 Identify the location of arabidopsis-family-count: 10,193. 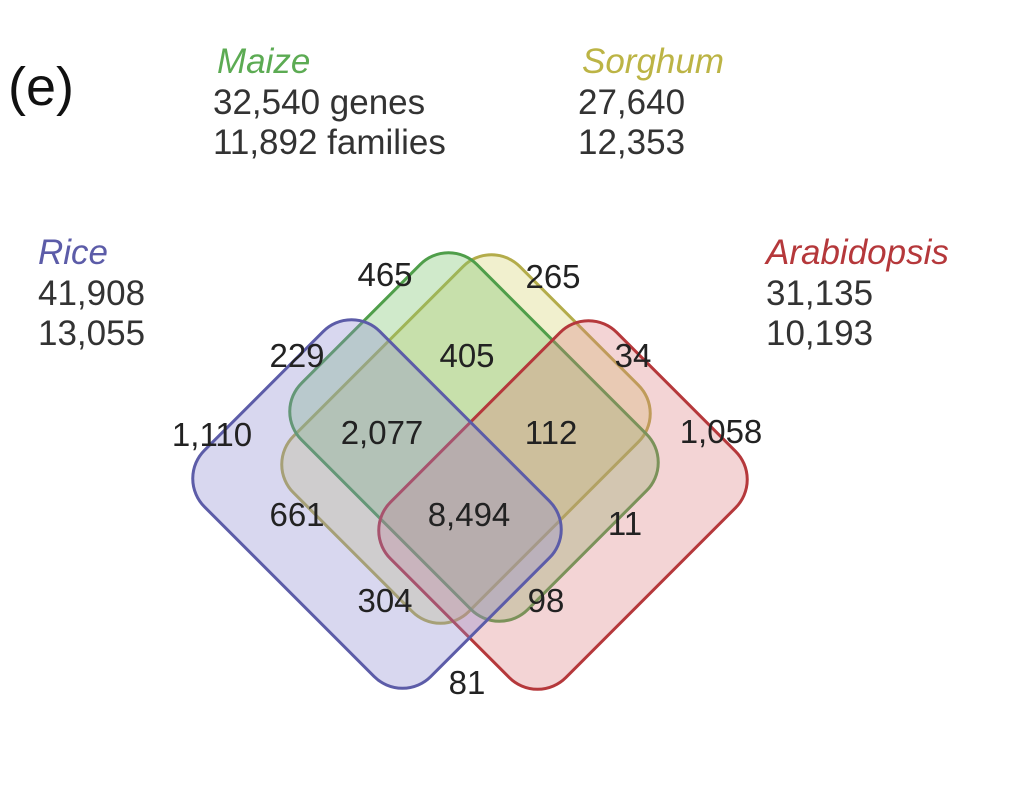
(820, 334).